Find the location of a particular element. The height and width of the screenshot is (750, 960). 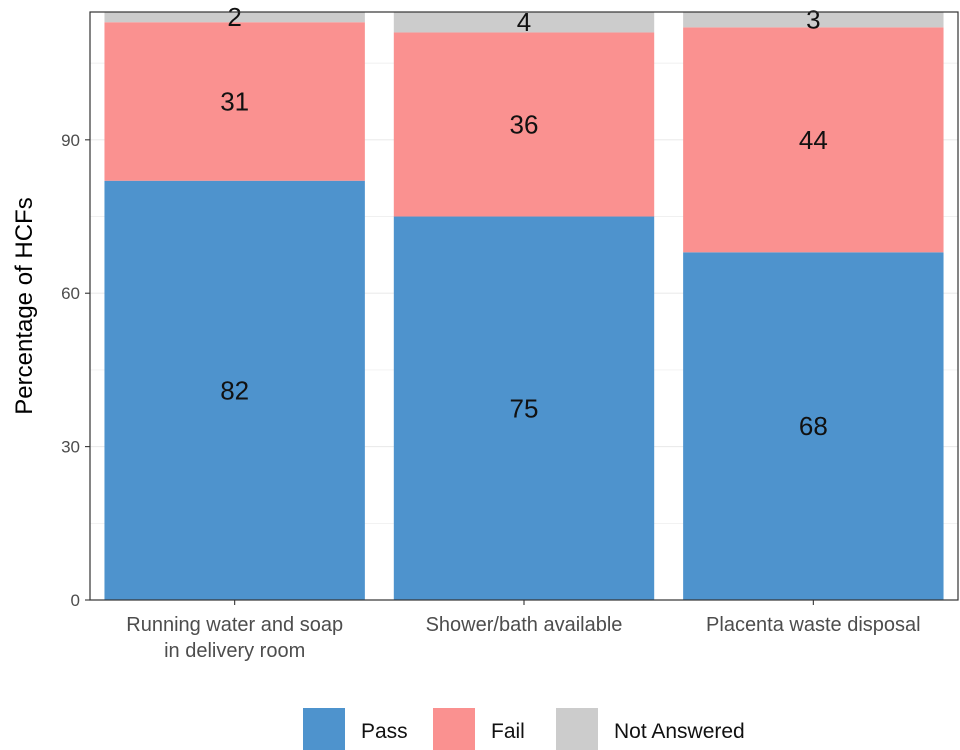

data-label: 82 is located at coordinates (234, 390).